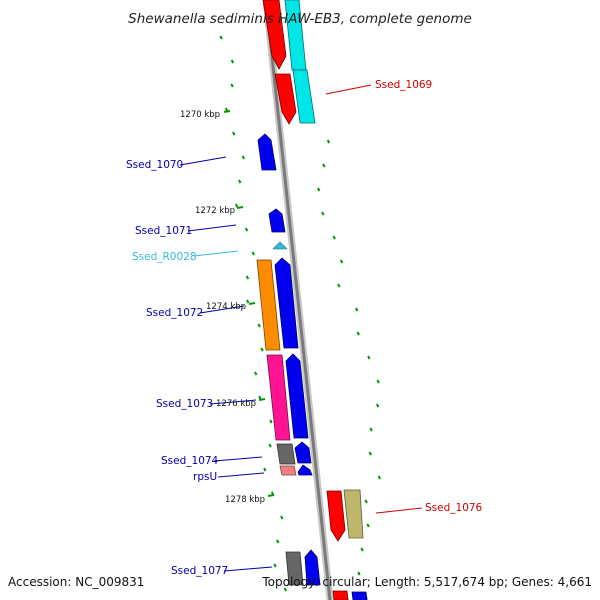 This screenshot has height=600, width=600. What do you see at coordinates (184, 404) in the screenshot?
I see `gene-label-ssed-1073: Ssed_1073` at bounding box center [184, 404].